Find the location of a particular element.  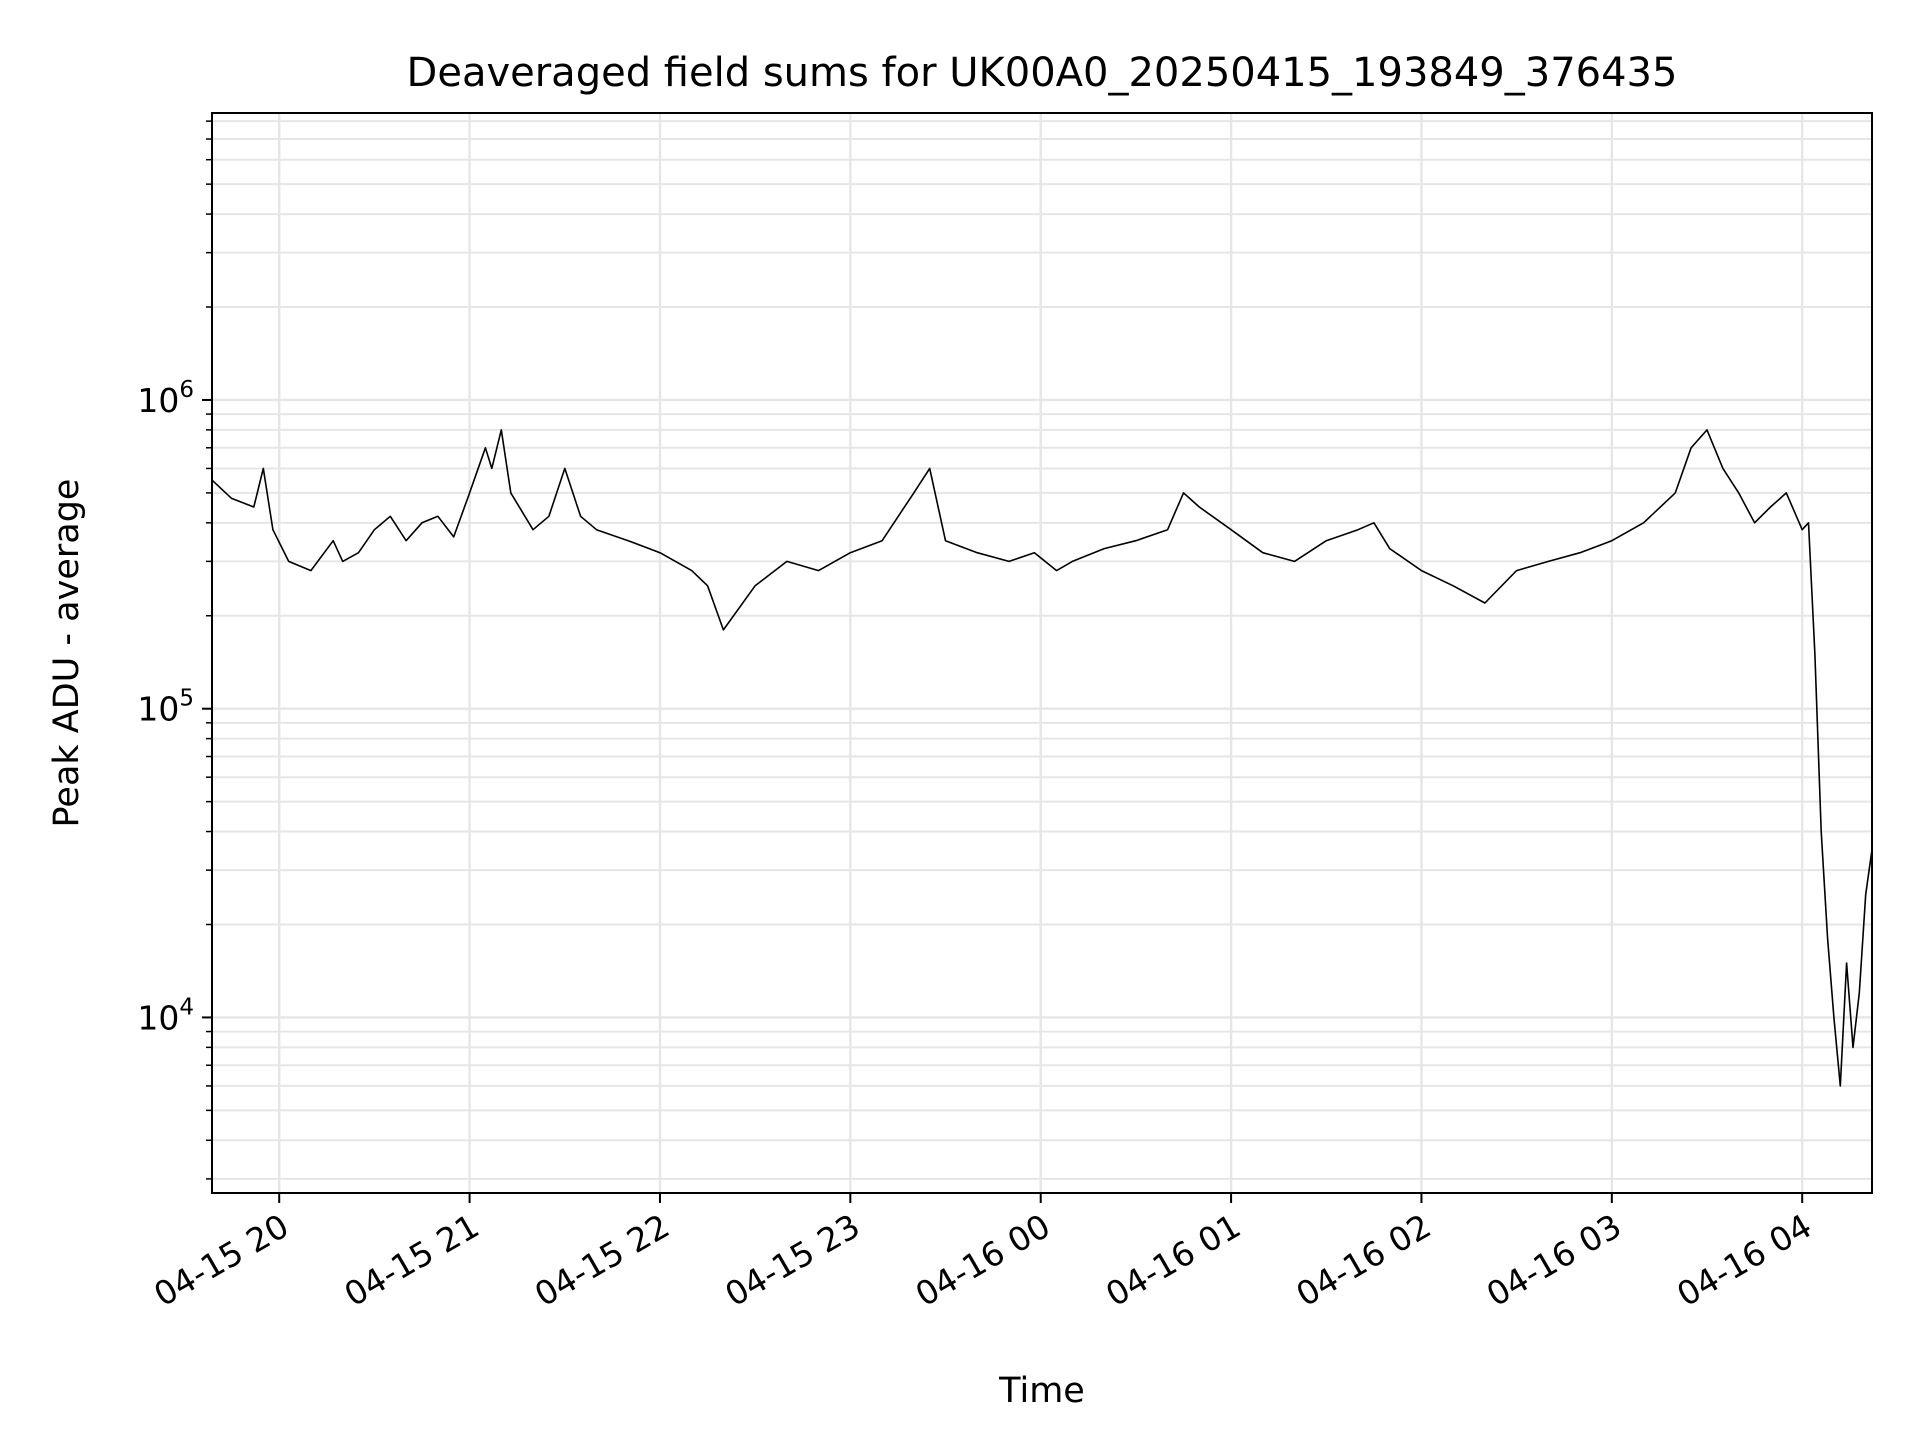

y-axis-ticks: 104 105 106 is located at coordinates (174, 650).